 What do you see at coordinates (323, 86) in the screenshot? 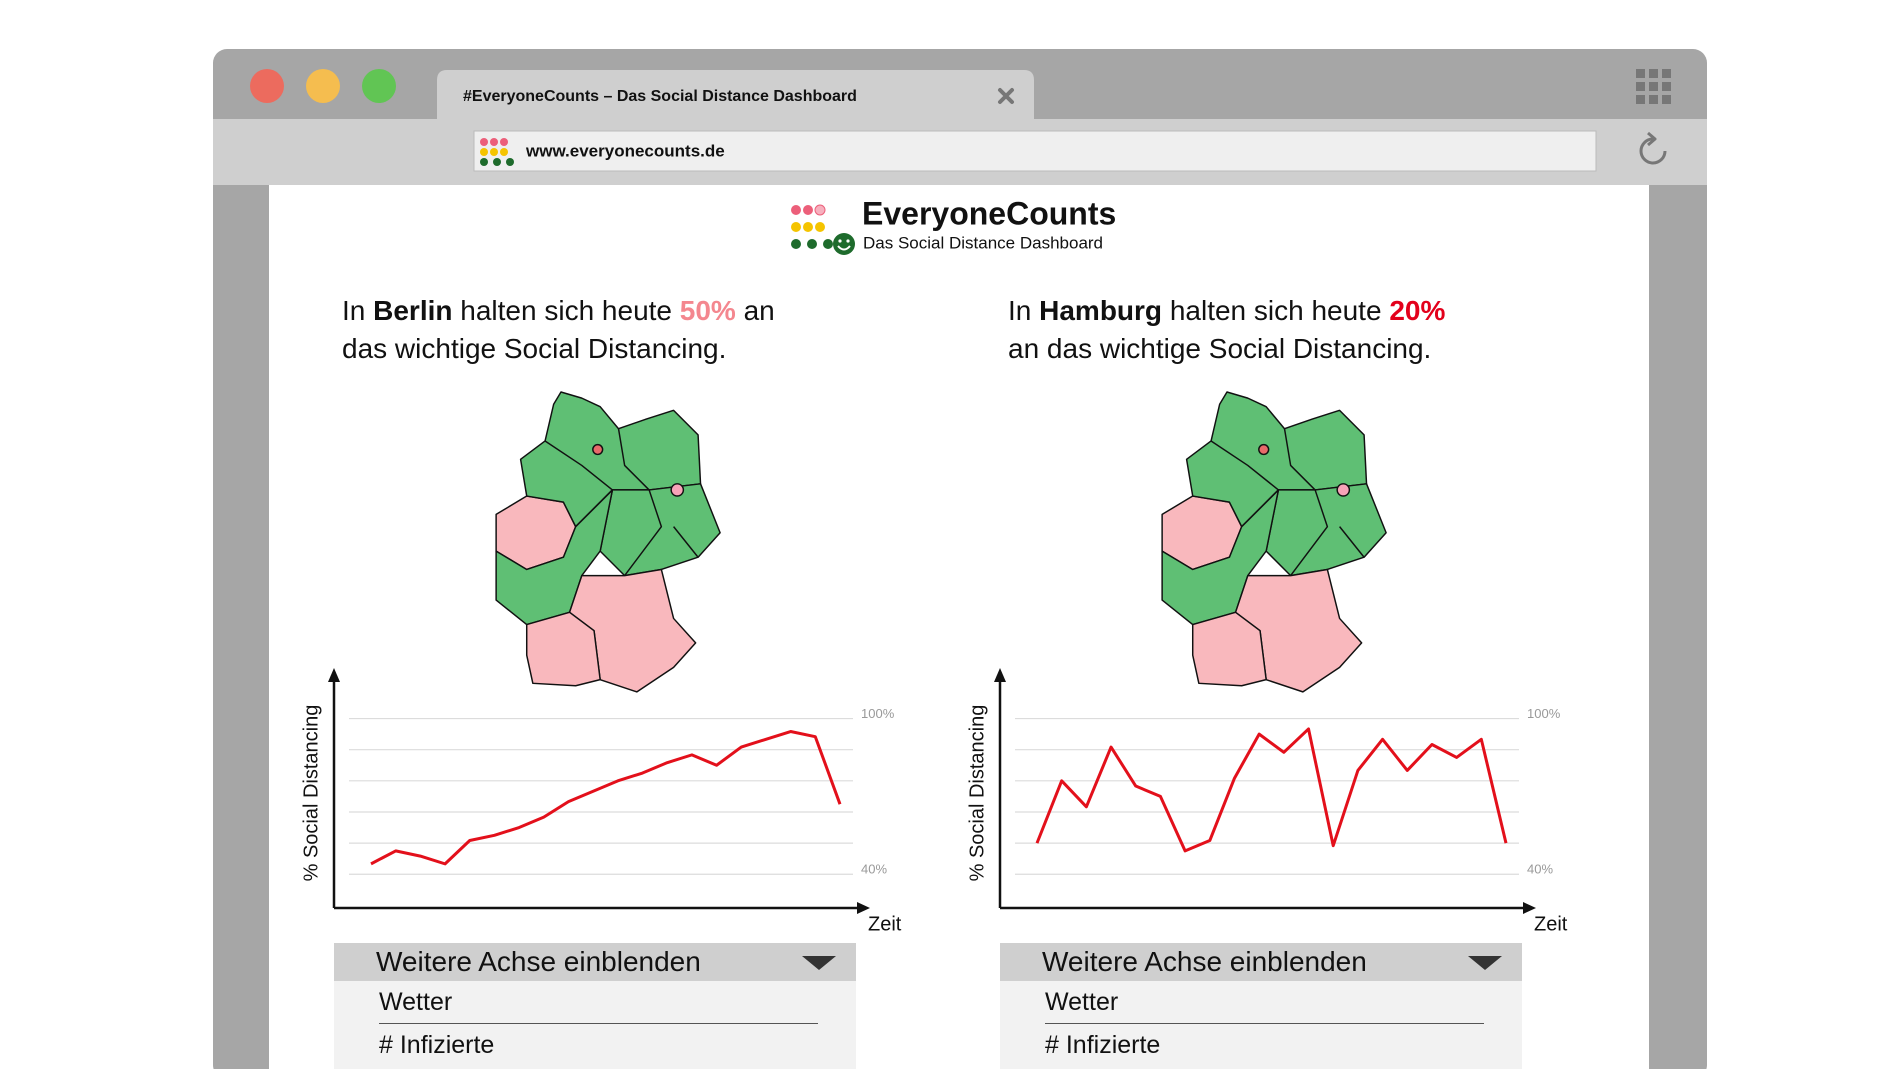
I see `minimize-button` at bounding box center [323, 86].